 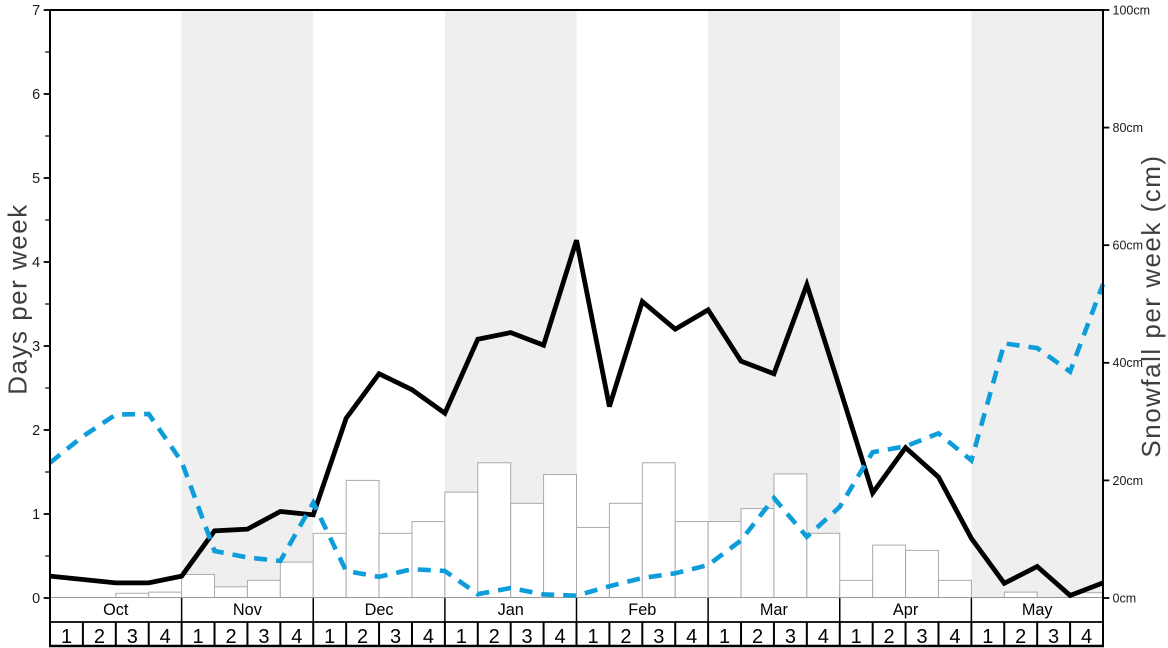 What do you see at coordinates (774, 610) in the screenshot?
I see `svg-text: Mar` at bounding box center [774, 610].